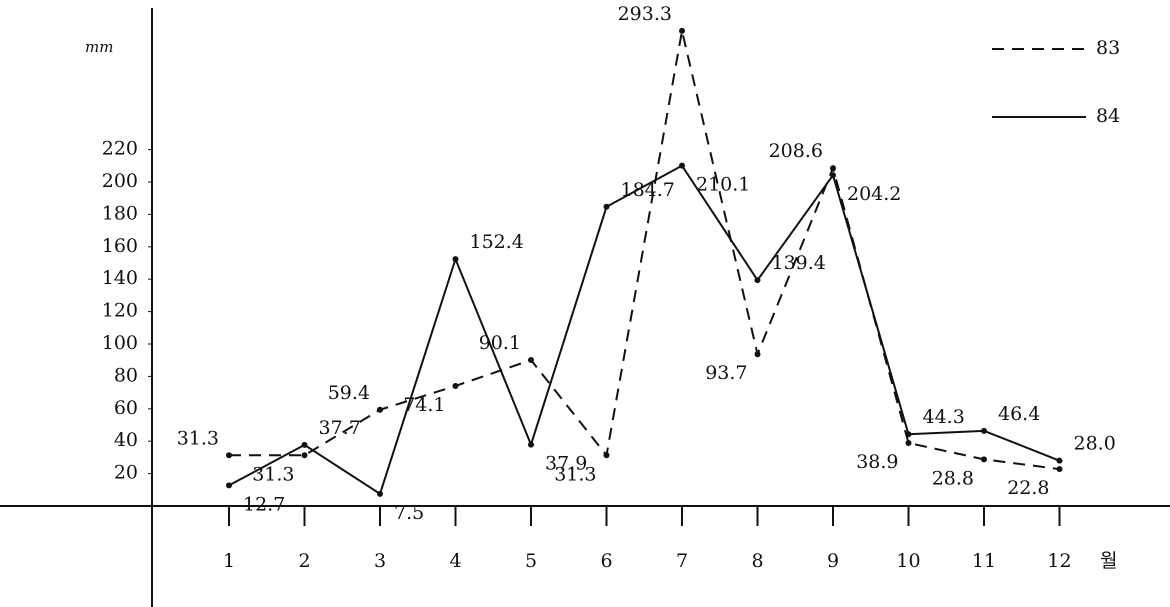  Describe the element at coordinates (500, 343) in the screenshot. I see `data-label: 90.1` at that location.